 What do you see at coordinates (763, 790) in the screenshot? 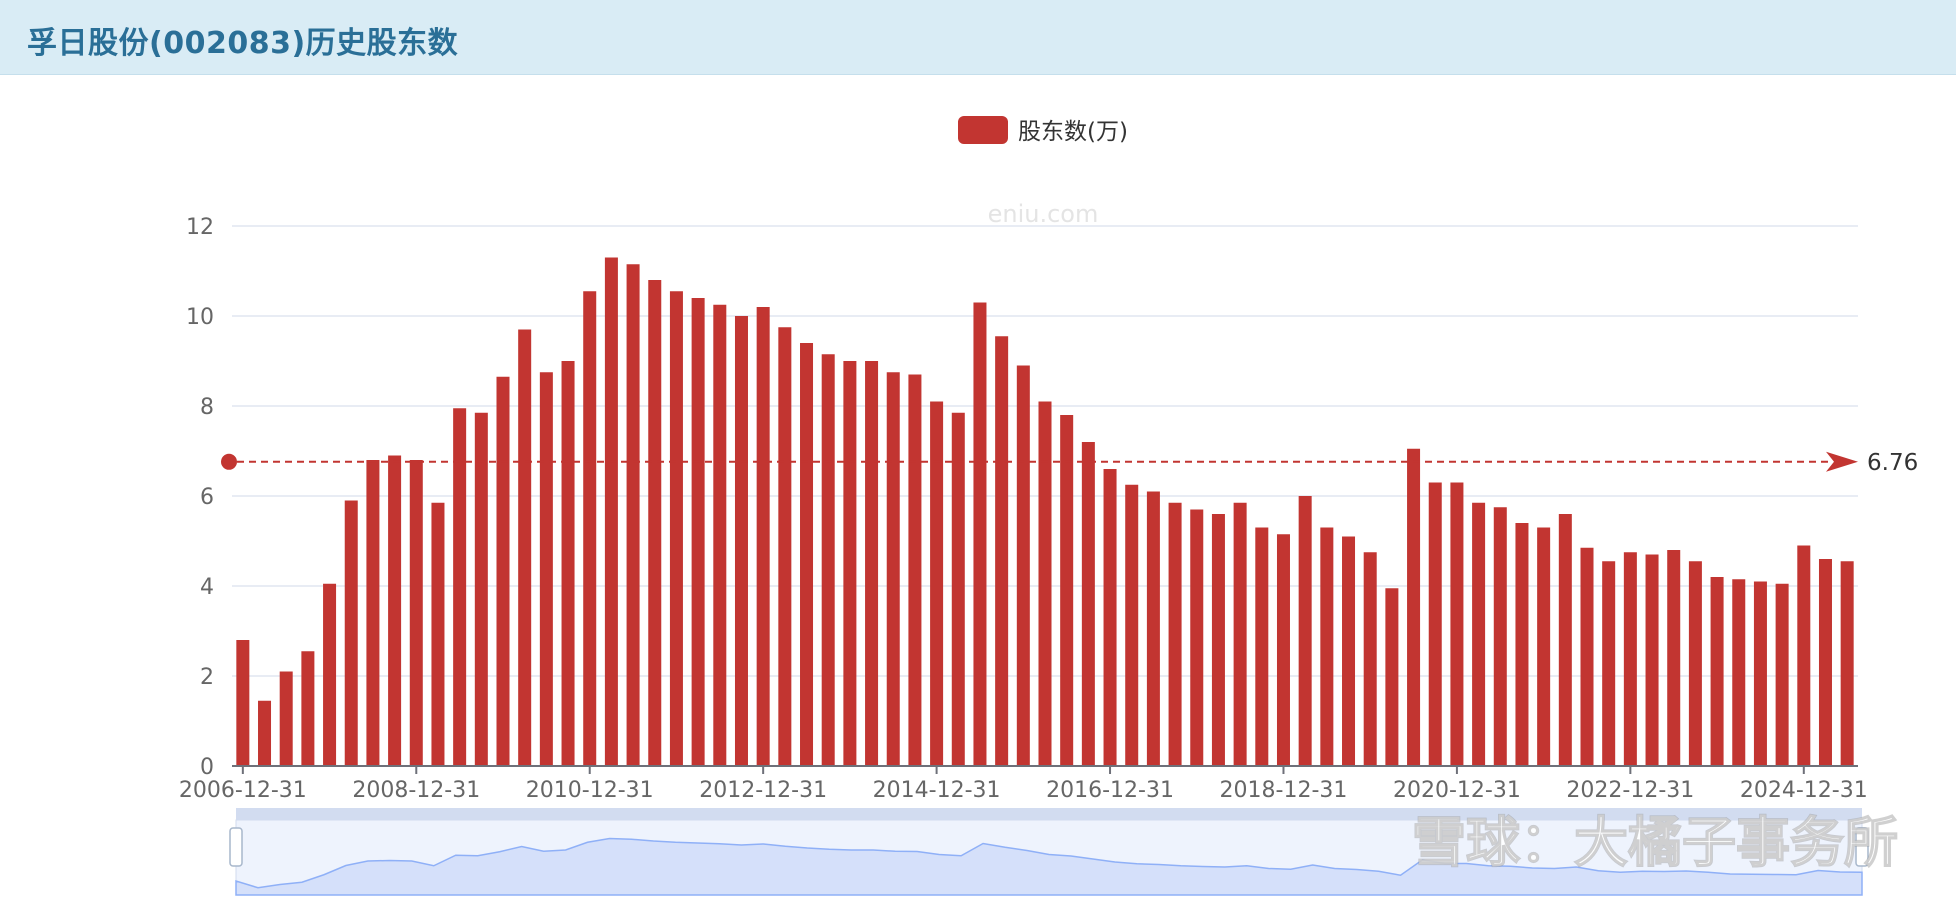
I see `x-tick-label: 2012-12-31` at bounding box center [763, 790].